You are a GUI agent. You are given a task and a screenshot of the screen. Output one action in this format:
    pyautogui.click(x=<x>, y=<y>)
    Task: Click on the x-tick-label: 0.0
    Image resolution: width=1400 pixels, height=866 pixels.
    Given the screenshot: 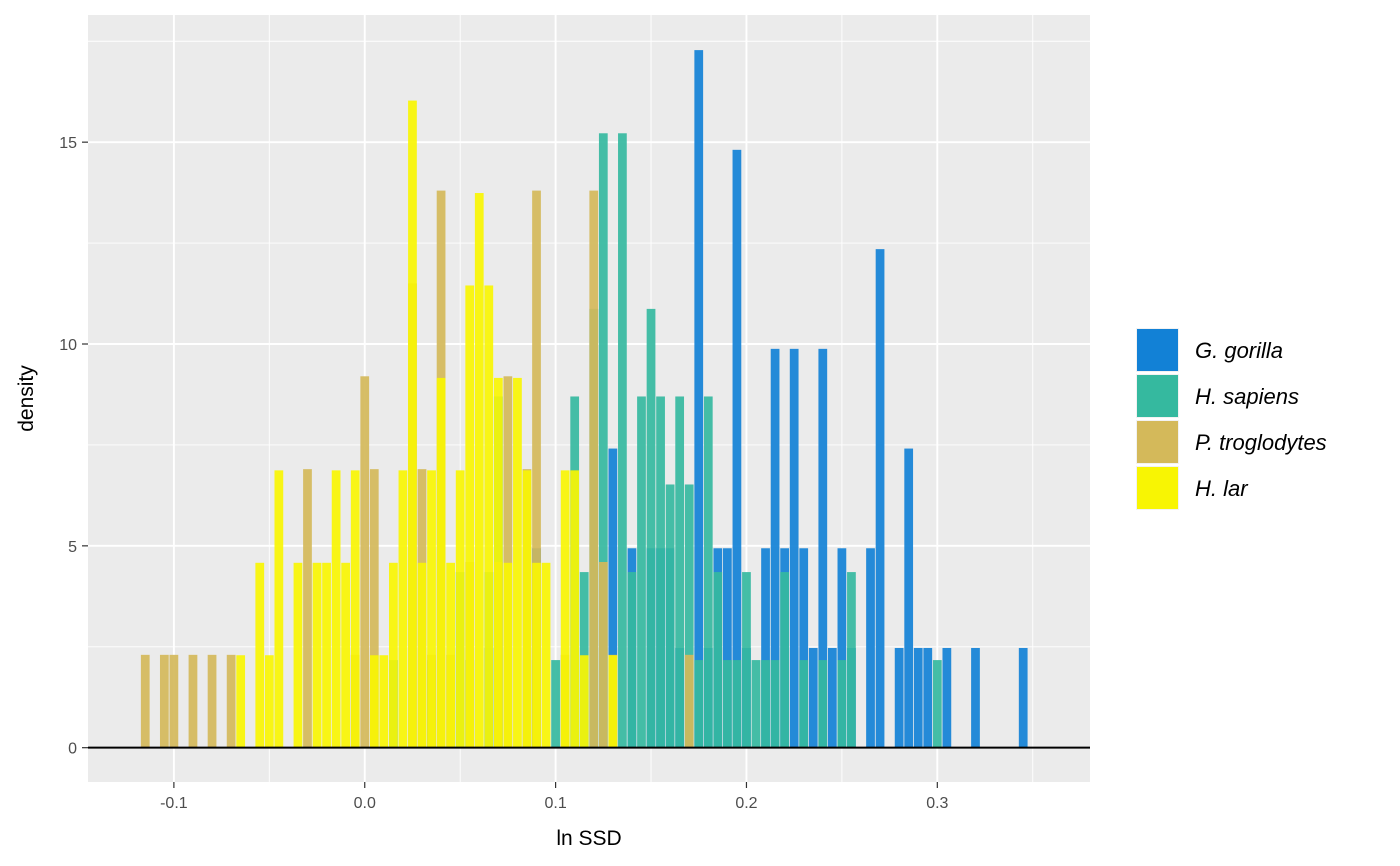 What is the action you would take?
    pyautogui.click(x=365, y=803)
    